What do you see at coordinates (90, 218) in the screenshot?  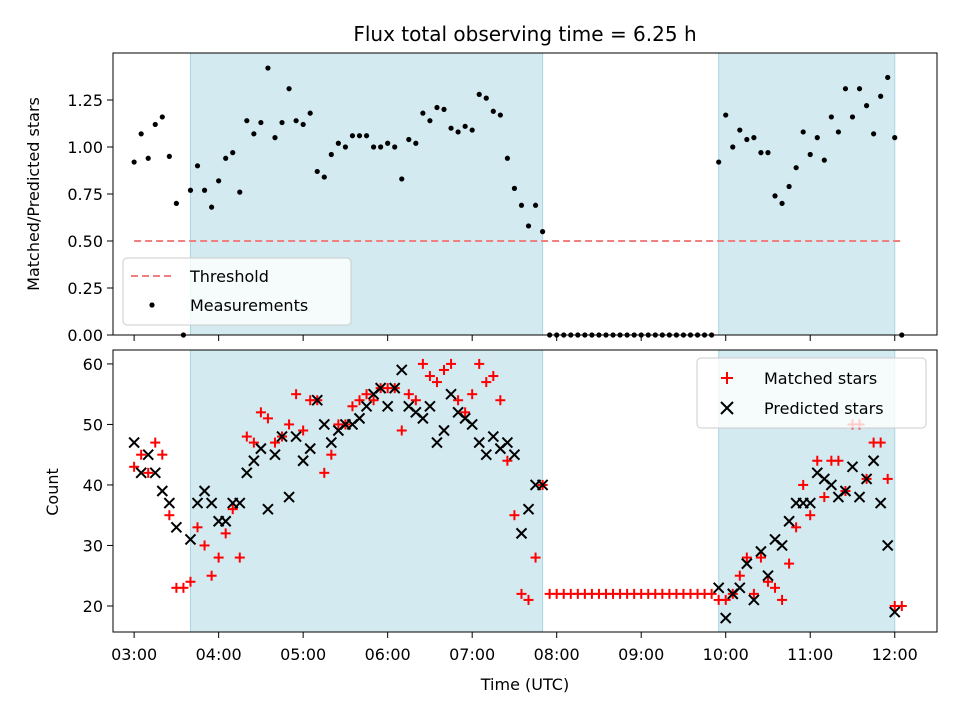 I see `top-y-ticks: 0.00 0.25 0.50 0.75 1.00 1.25` at bounding box center [90, 218].